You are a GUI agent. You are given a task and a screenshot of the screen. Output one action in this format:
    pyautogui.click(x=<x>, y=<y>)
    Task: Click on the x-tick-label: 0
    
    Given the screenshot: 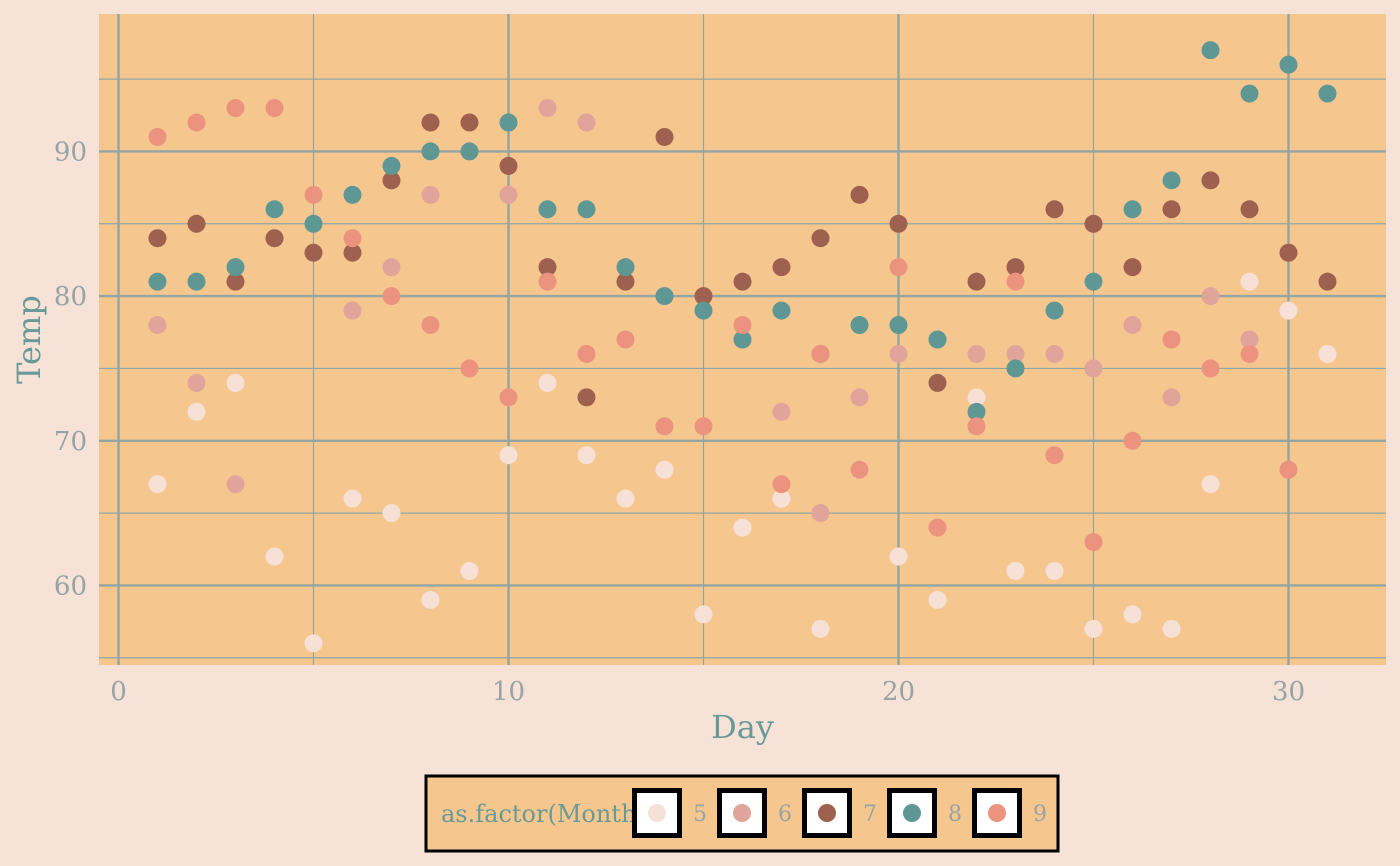 What is the action you would take?
    pyautogui.click(x=118, y=692)
    